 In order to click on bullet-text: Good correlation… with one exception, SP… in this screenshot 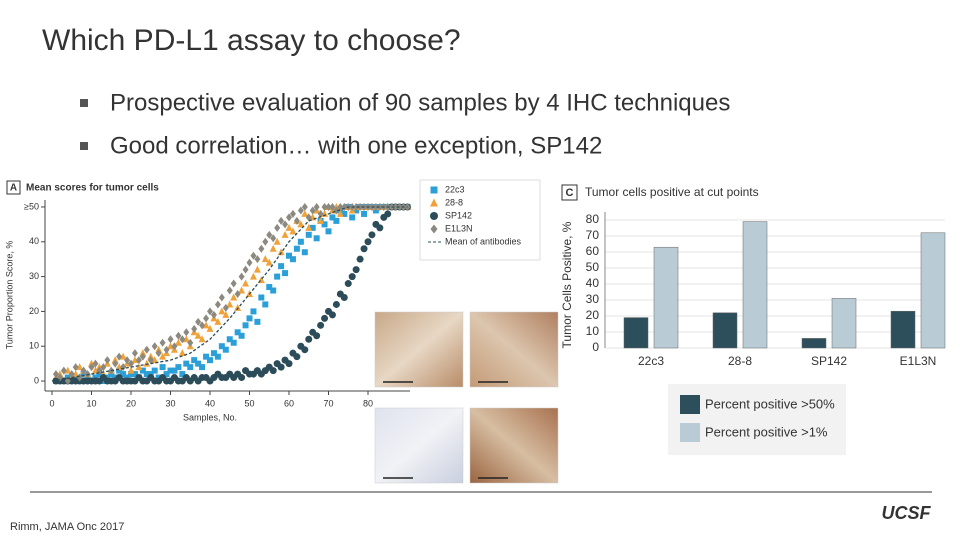, I will do `click(356, 145)`.